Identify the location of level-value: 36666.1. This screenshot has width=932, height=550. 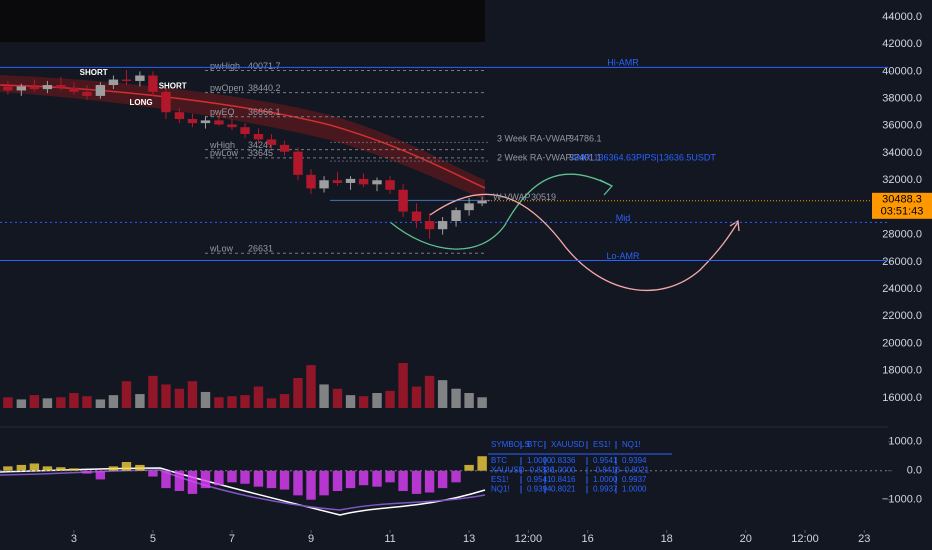
(264, 112).